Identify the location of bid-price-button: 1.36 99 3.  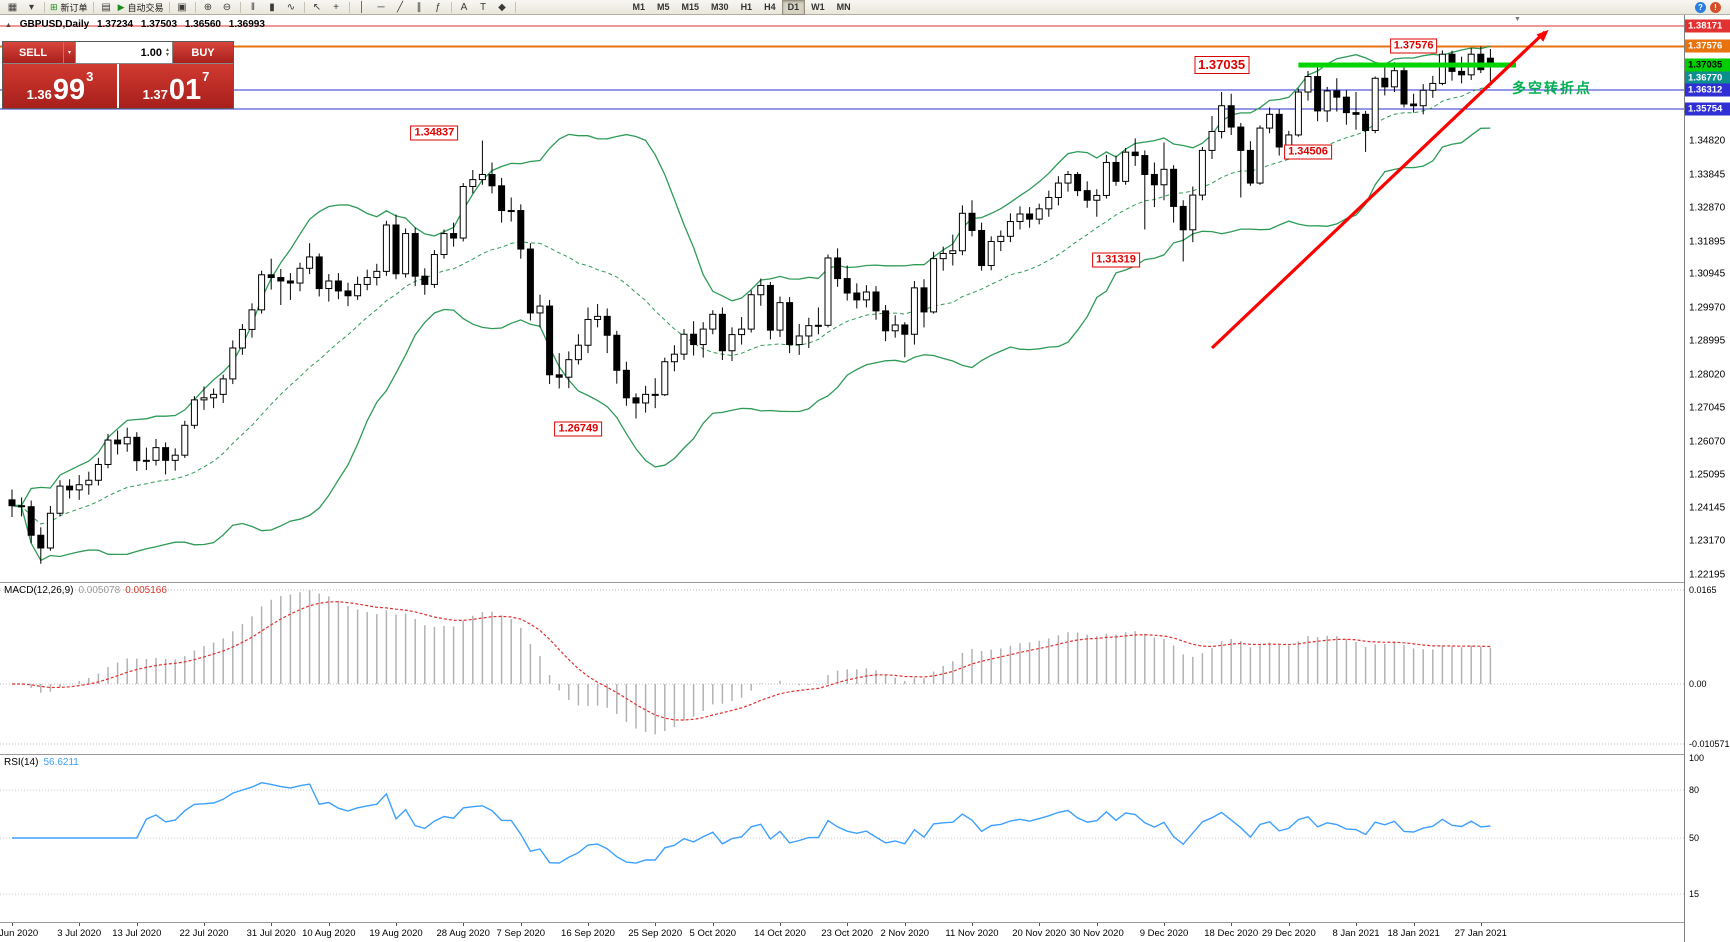
(60, 86).